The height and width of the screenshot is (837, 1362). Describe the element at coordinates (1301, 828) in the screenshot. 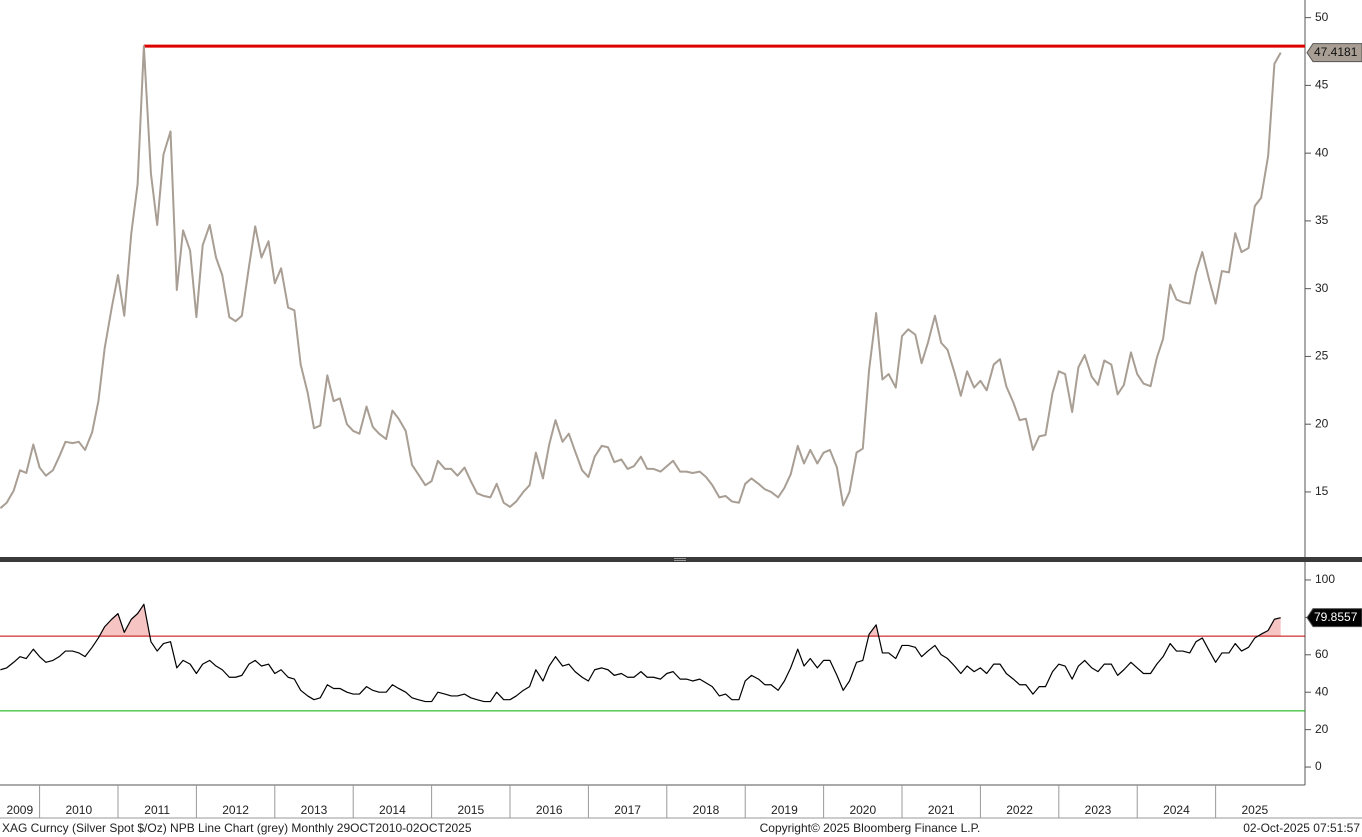

I see `footer-timestamp: 02-Oct-2025 07:51:57` at that location.